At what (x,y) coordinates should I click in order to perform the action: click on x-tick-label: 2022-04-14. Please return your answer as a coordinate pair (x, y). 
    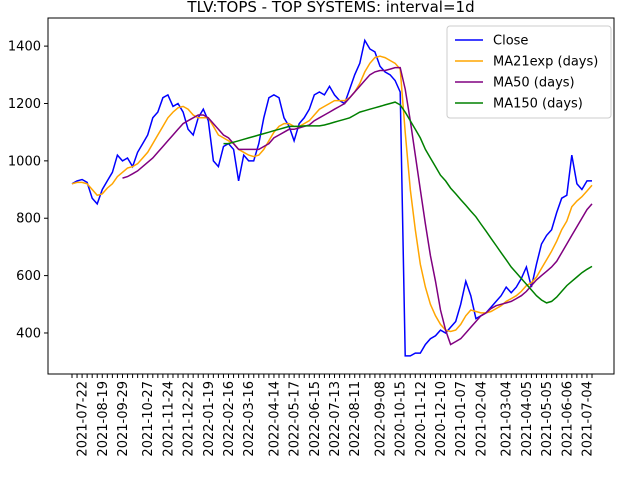
    Looking at the image, I should click on (274, 419).